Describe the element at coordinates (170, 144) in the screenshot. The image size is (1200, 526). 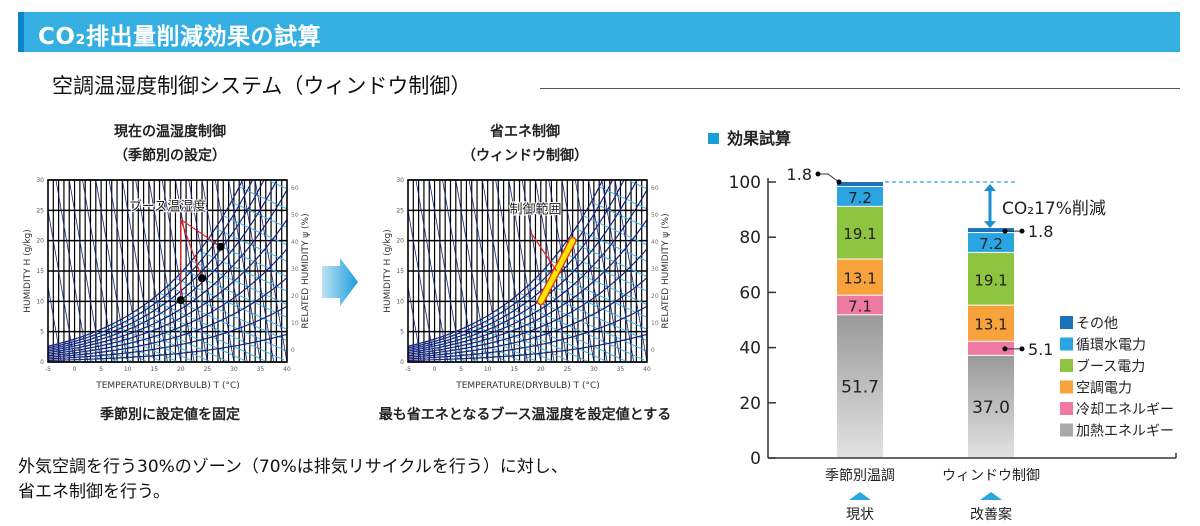
I see `left-chart-title: 現在の温湿度制御 （季節別の設定）` at that location.